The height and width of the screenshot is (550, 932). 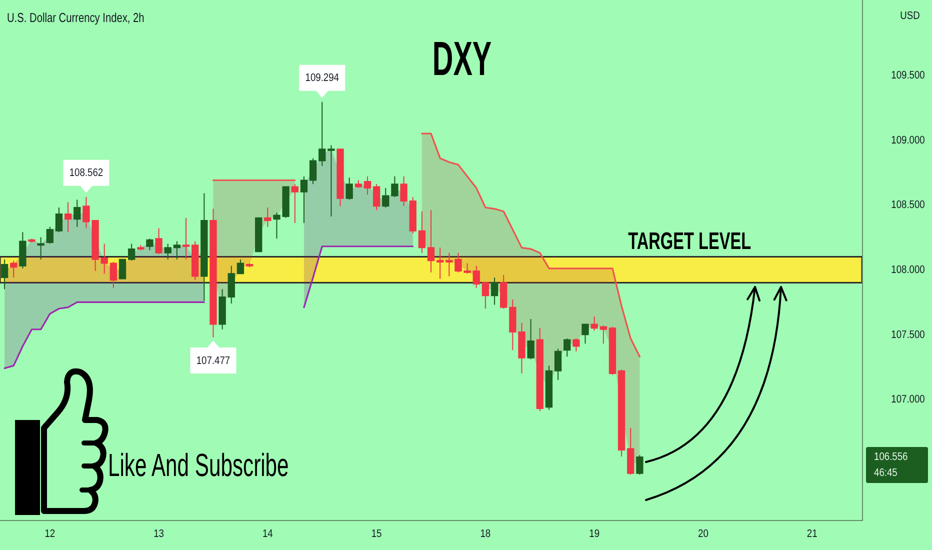 What do you see at coordinates (908, 75) in the screenshot?
I see `y-tick-label: 109.500` at bounding box center [908, 75].